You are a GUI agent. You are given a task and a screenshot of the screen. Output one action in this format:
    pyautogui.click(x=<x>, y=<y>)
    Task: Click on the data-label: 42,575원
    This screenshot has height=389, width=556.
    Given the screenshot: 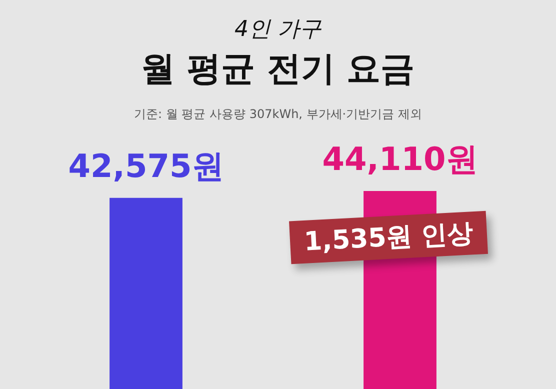 What is the action you would take?
    pyautogui.click(x=146, y=165)
    